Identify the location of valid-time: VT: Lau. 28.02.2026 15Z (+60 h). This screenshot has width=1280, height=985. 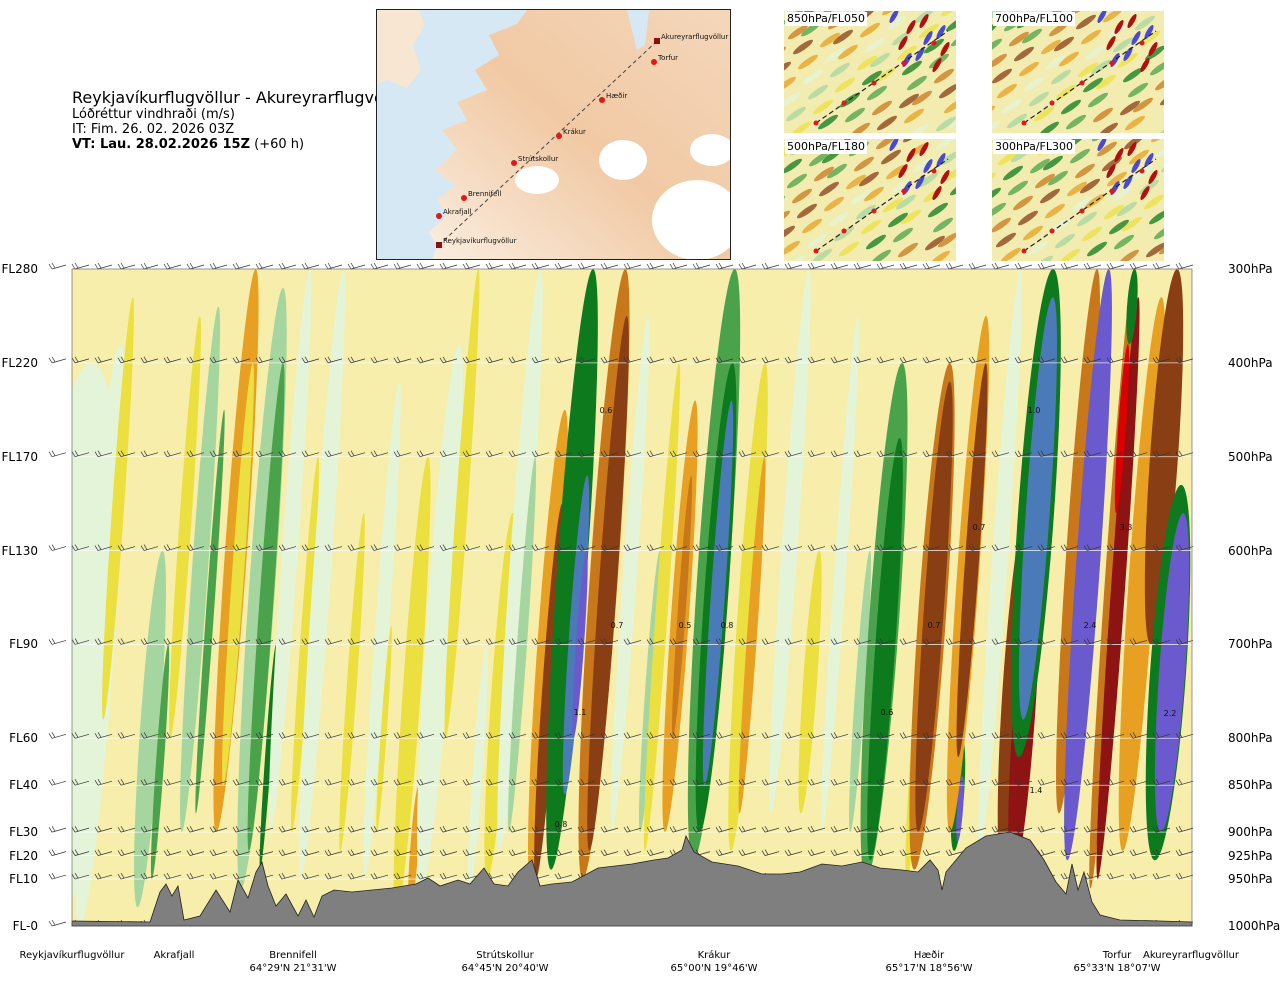
(188, 144).